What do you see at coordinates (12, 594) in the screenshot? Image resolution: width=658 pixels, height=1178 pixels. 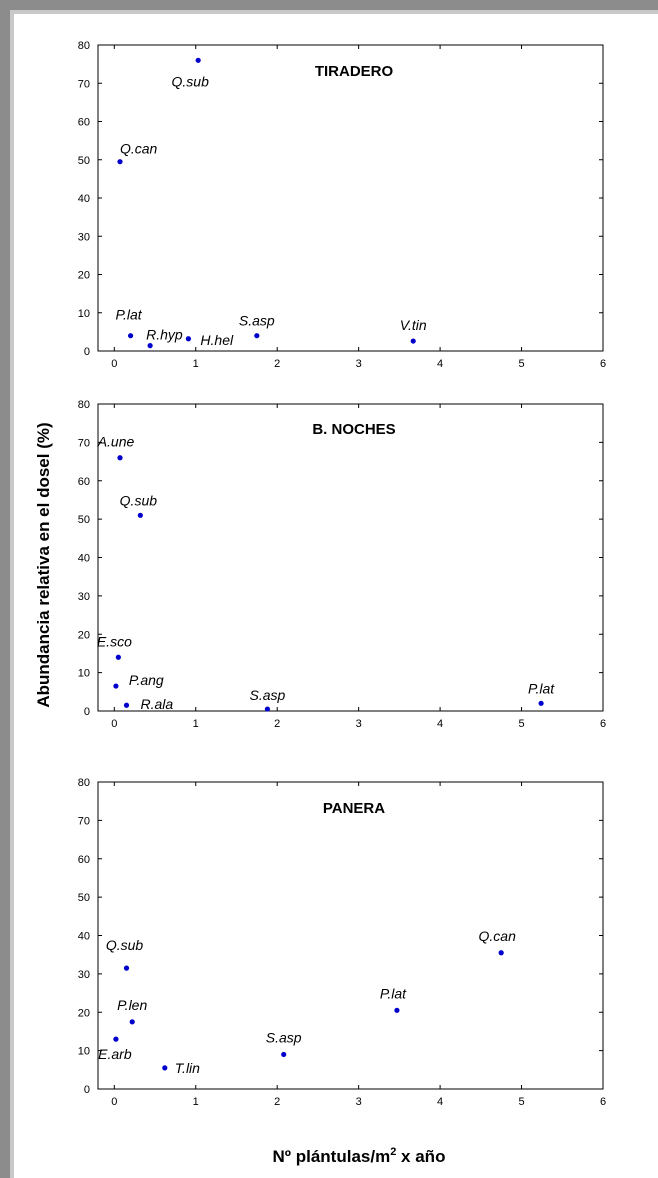 I see `frame-border-left-inner` at bounding box center [12, 594].